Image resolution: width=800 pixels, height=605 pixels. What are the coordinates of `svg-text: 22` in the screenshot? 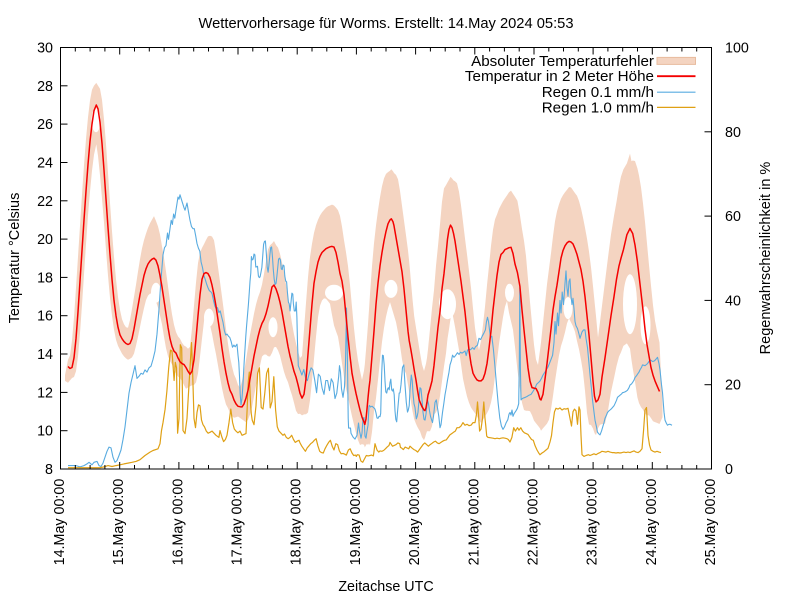 It's located at (45, 202).